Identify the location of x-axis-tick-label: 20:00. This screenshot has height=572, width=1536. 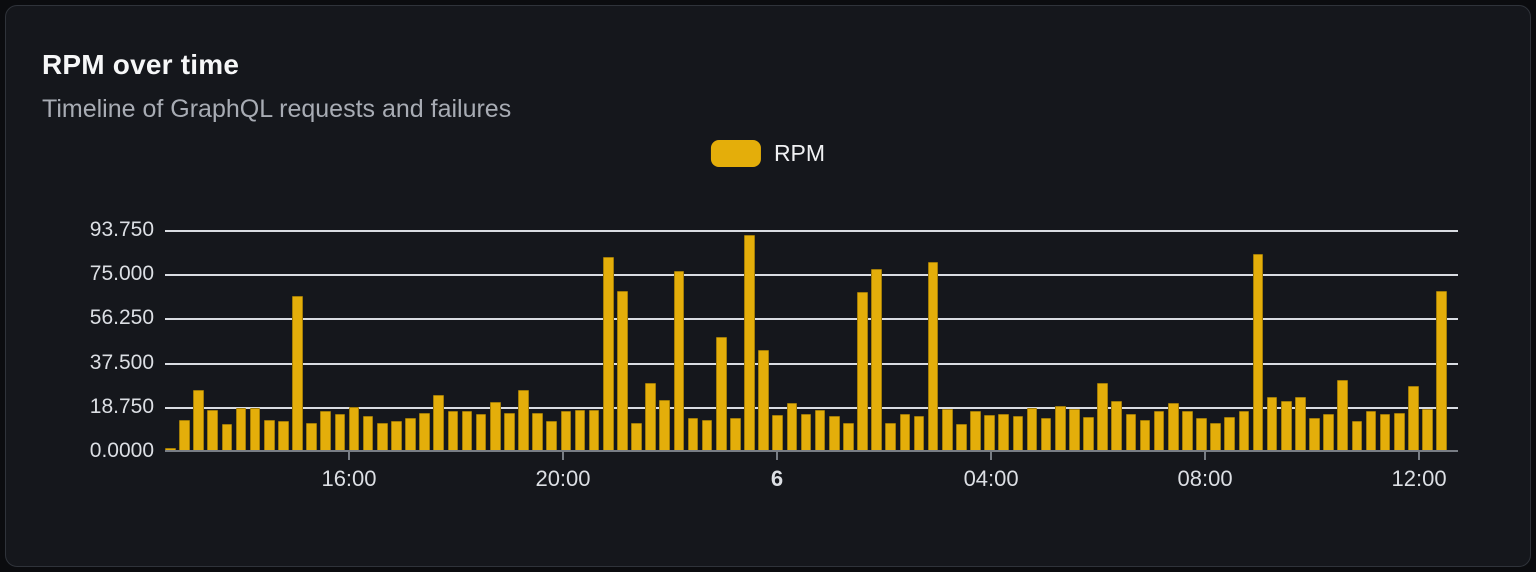
(563, 478).